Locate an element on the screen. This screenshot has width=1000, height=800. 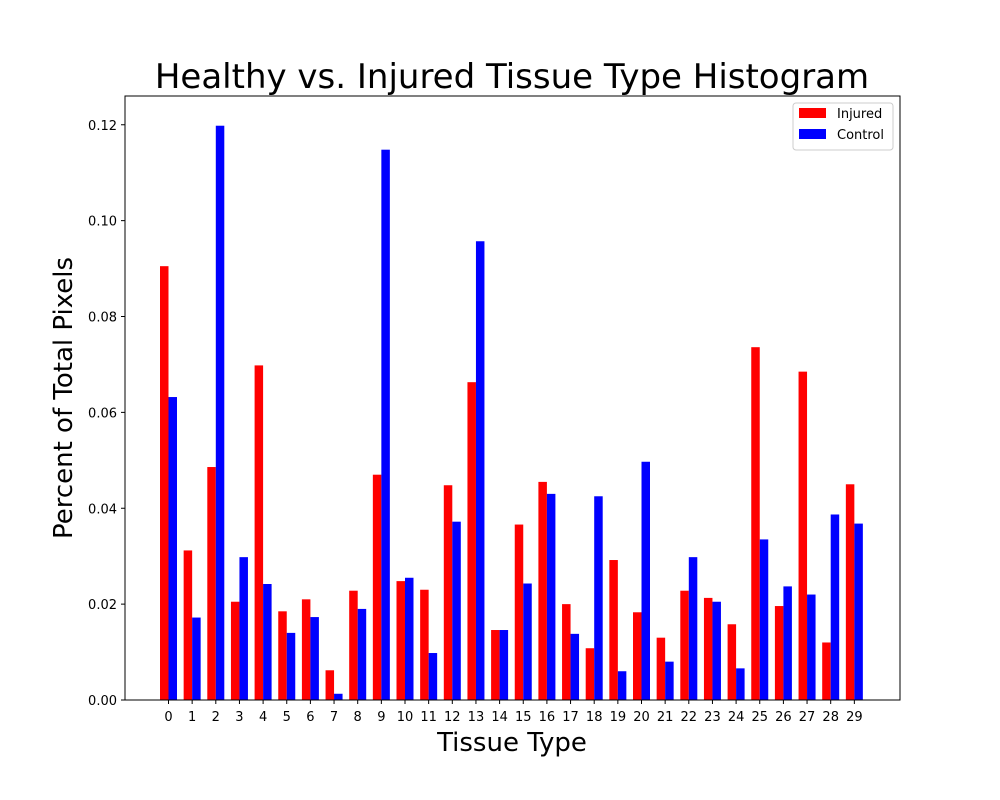
x-tick-label: 16 is located at coordinates (547, 717).